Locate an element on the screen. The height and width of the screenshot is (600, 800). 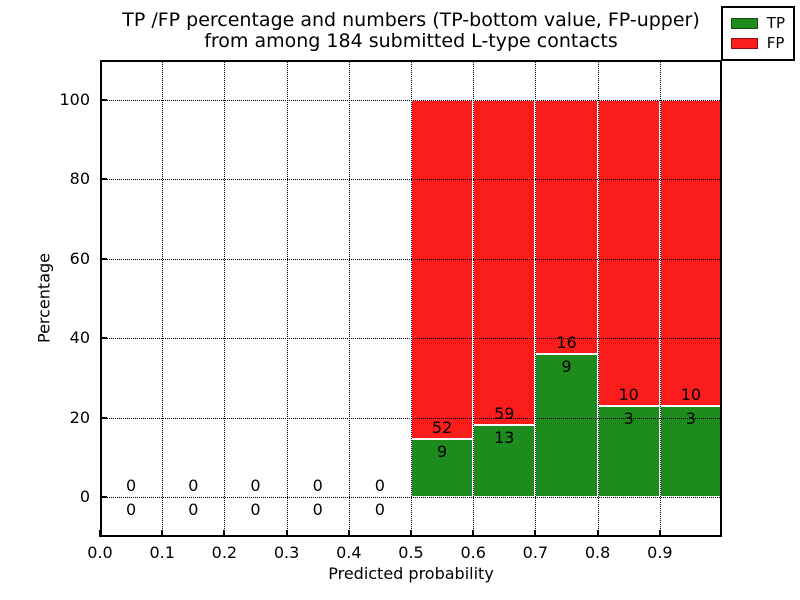
y-tick-label: 0 is located at coordinates (84, 497).